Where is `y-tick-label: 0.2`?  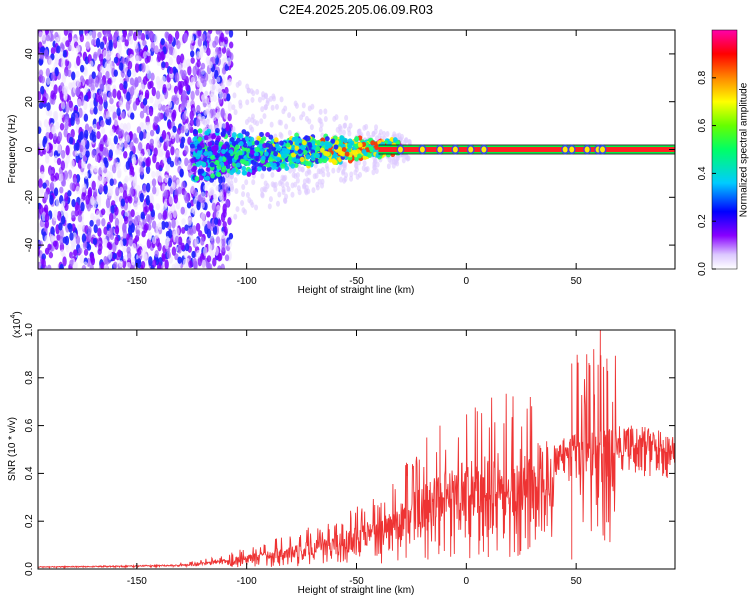
y-tick-label: 0.2 is located at coordinates (29, 521).